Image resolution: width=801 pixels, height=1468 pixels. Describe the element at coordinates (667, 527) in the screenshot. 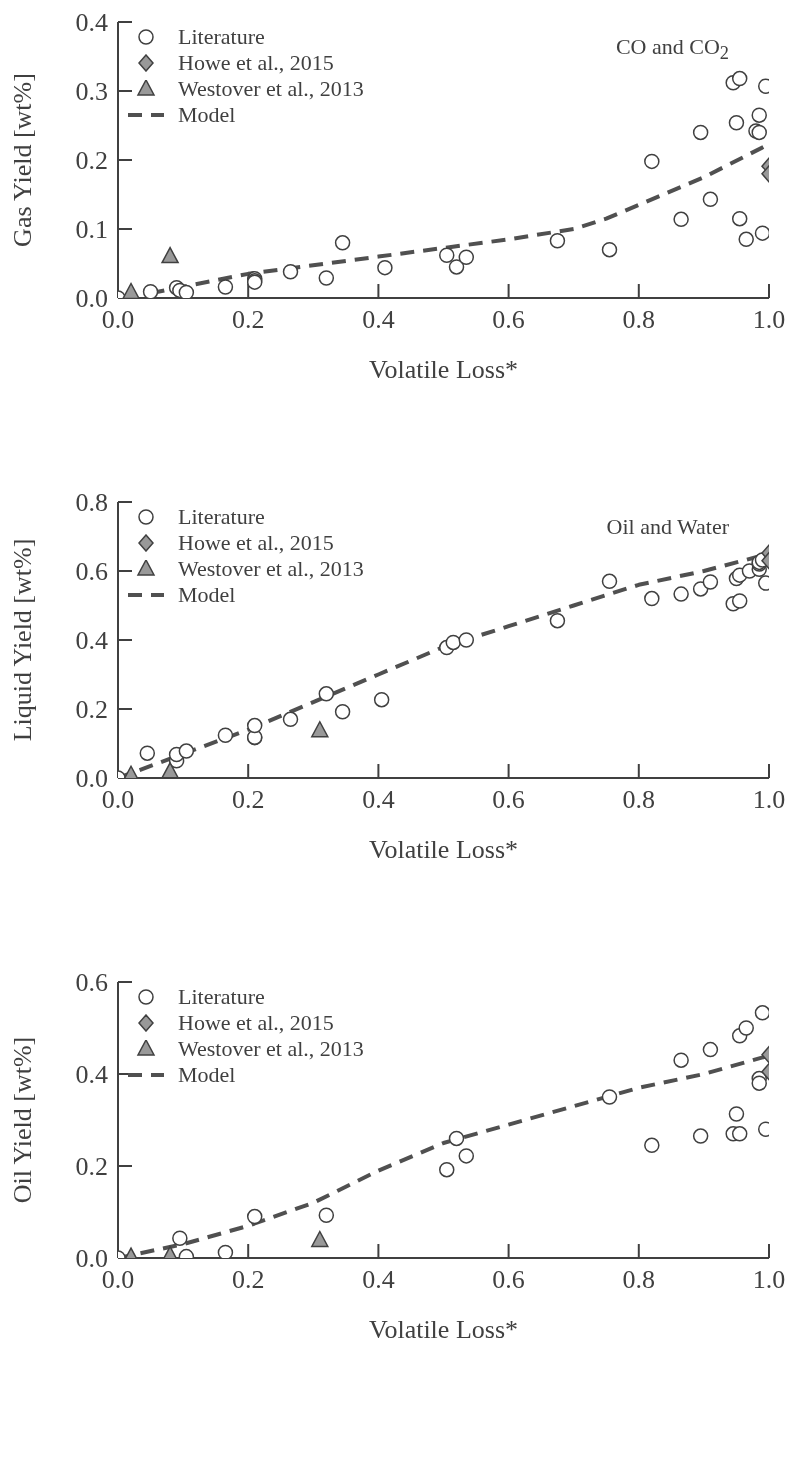

I see `annotation: Oil and Water` at that location.